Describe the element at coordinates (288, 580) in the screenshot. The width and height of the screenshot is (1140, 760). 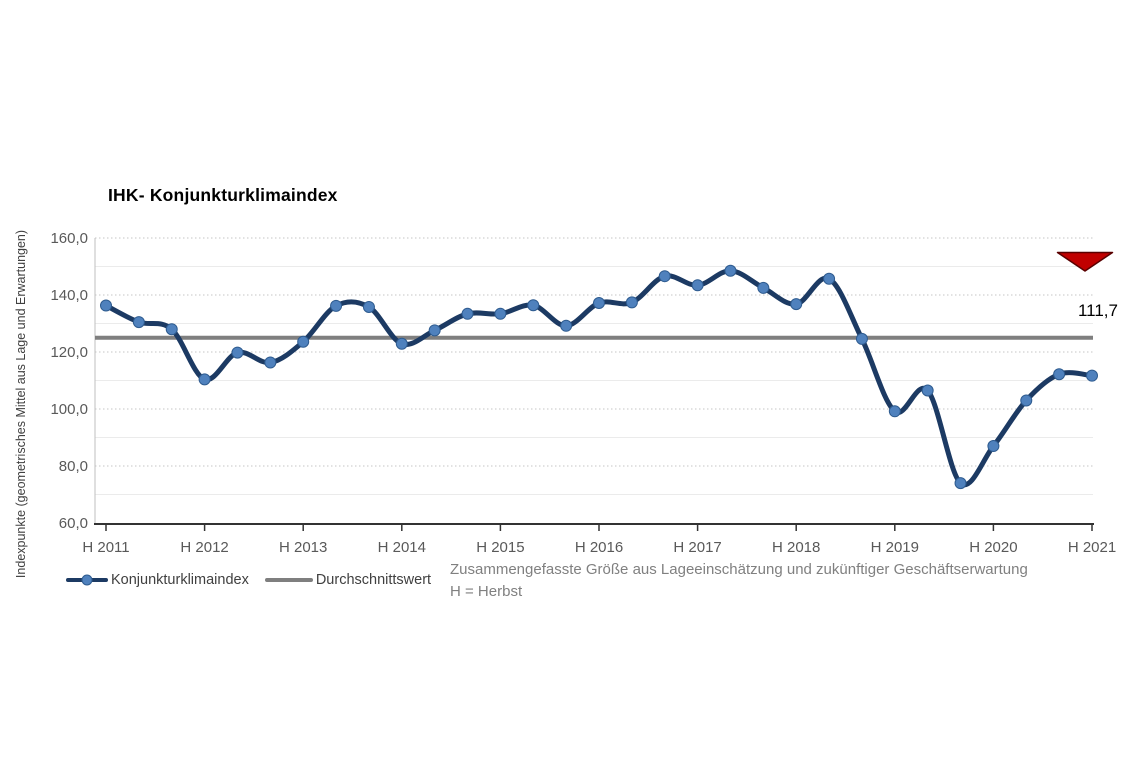
I see `legend-gray-line-sample-icon` at that location.